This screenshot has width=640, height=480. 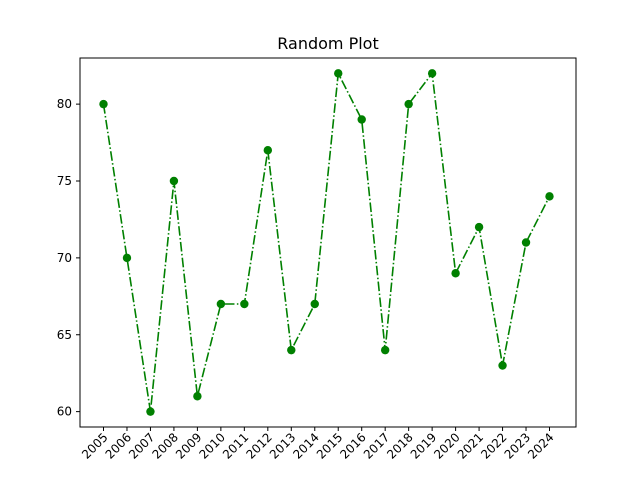 I want to click on y-tick-label: 60, so click(x=64, y=412).